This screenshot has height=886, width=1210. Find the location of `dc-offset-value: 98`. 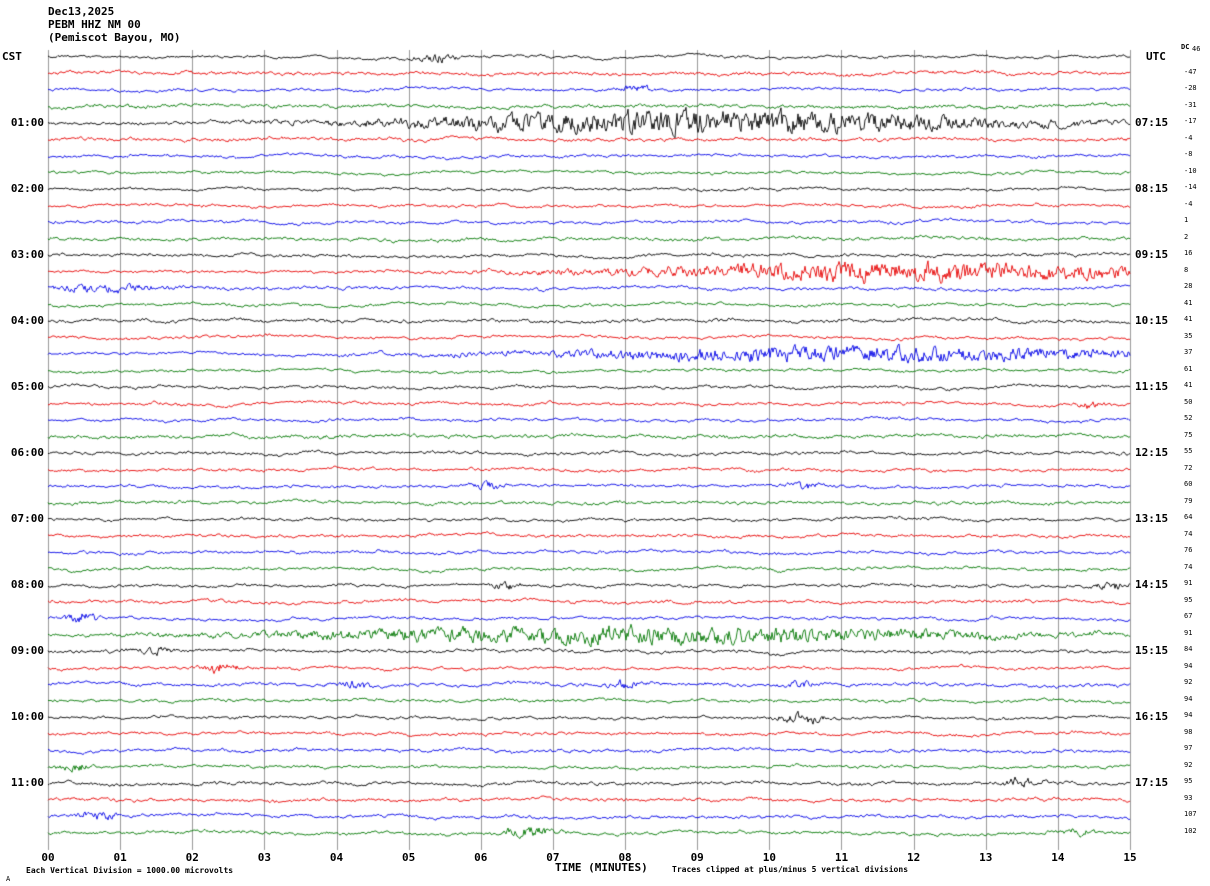

dc-offset-value: 98 is located at coordinates (1188, 731).